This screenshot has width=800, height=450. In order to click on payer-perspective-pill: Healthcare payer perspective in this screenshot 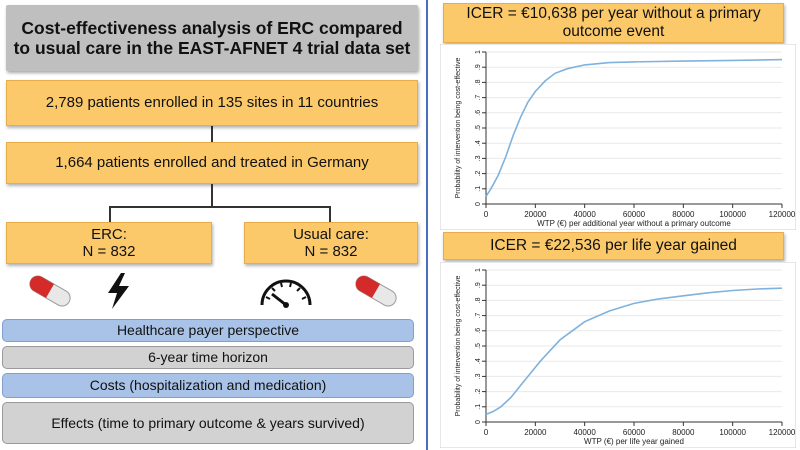, I will do `click(208, 330)`.